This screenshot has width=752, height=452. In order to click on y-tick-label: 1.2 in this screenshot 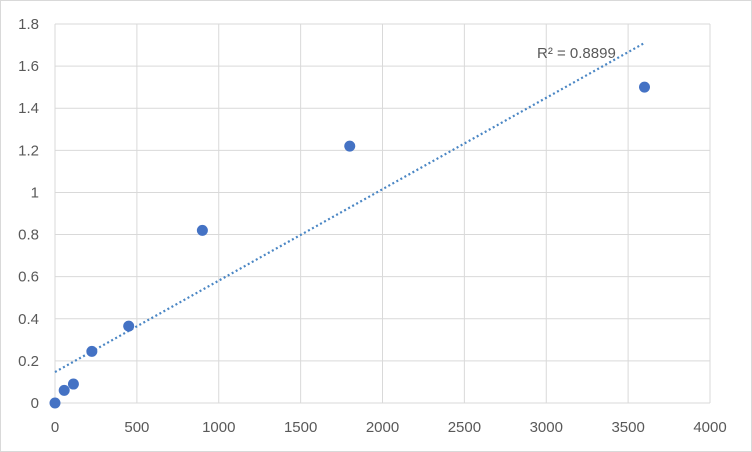, I will do `click(28, 150)`.